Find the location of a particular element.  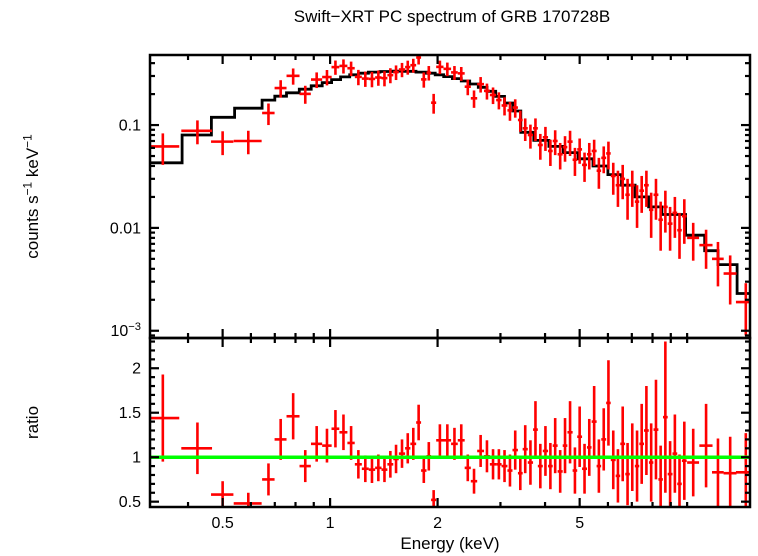

y-tick-label: 0.01 is located at coordinates (125, 228).